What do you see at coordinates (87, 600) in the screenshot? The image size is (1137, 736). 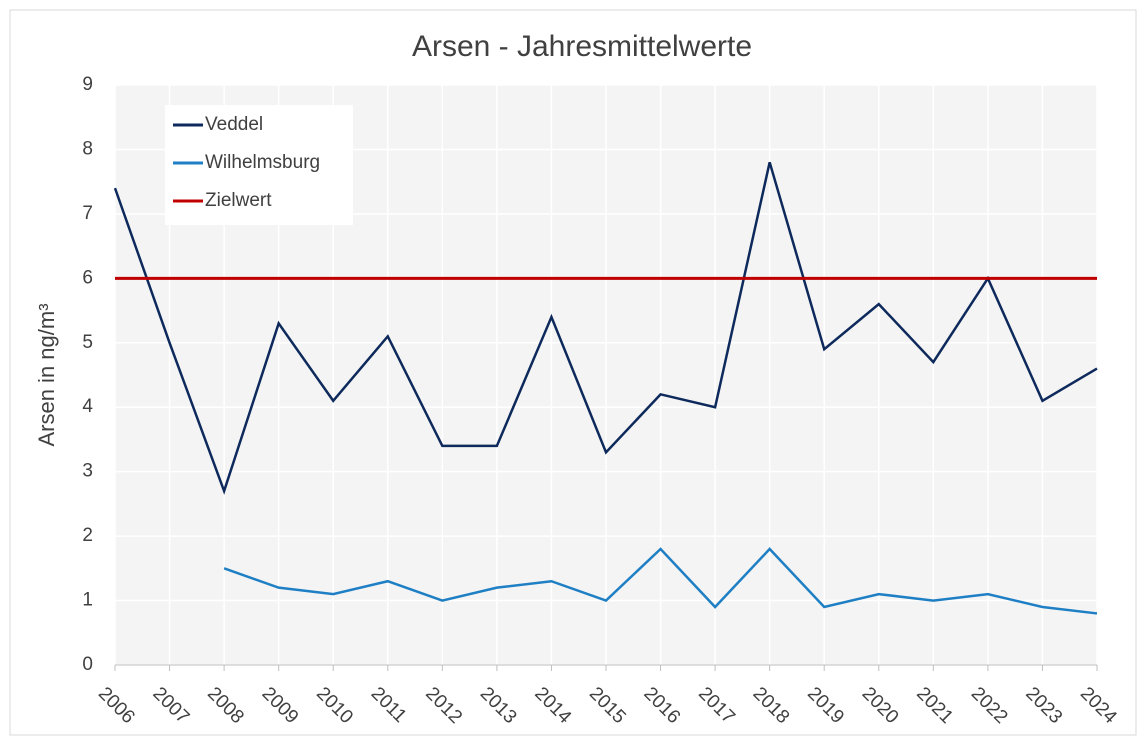 I see `y-tick-label: 1` at bounding box center [87, 600].